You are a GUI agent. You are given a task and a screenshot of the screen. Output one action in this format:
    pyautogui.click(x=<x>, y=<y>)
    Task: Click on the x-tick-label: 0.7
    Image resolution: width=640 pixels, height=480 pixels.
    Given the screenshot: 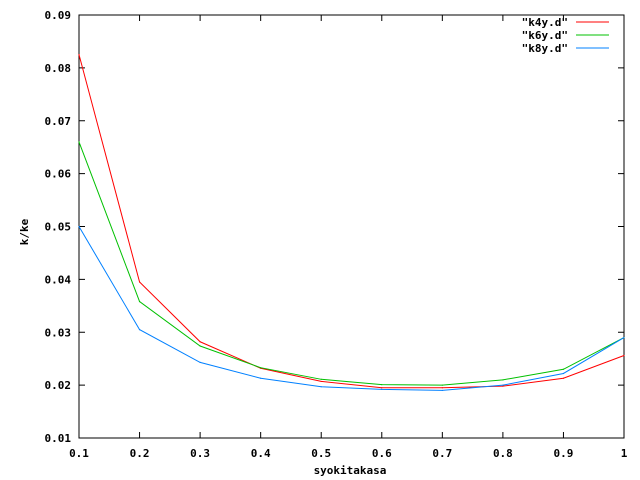 What is the action you would take?
    pyautogui.click(x=442, y=453)
    